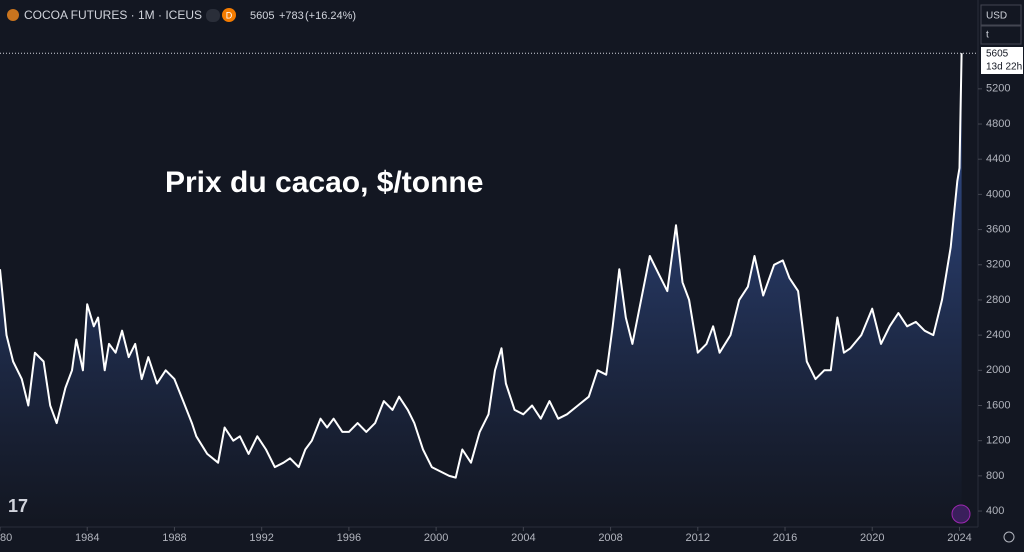  Describe the element at coordinates (291, 16) in the screenshot. I see `change: +783` at that location.